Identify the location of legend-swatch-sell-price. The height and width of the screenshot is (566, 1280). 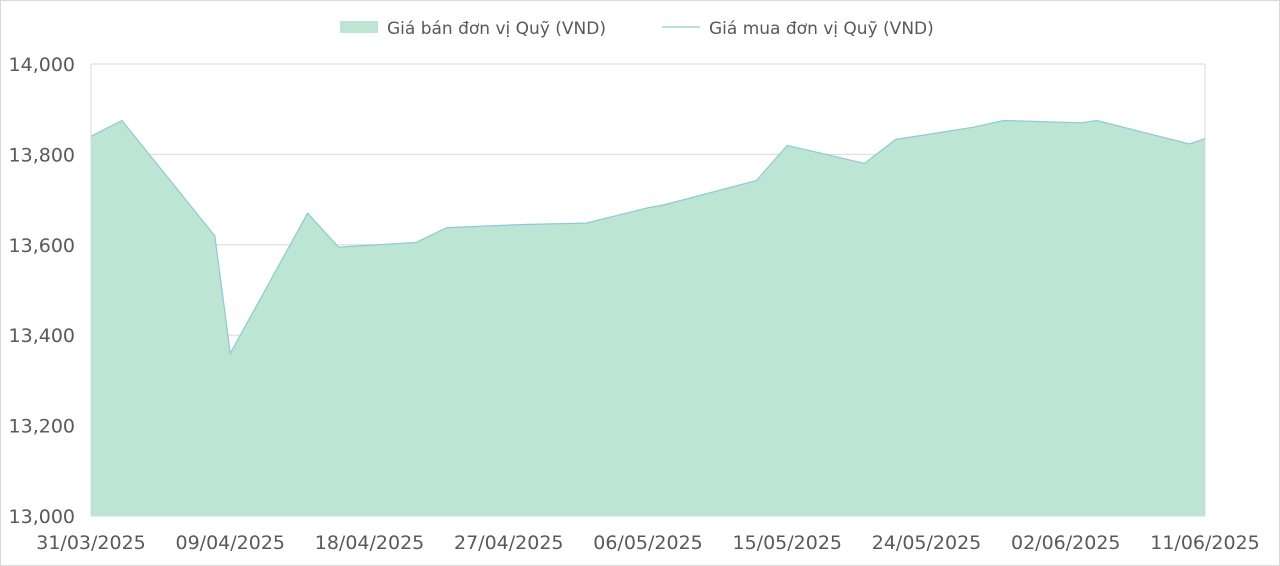
(359, 27).